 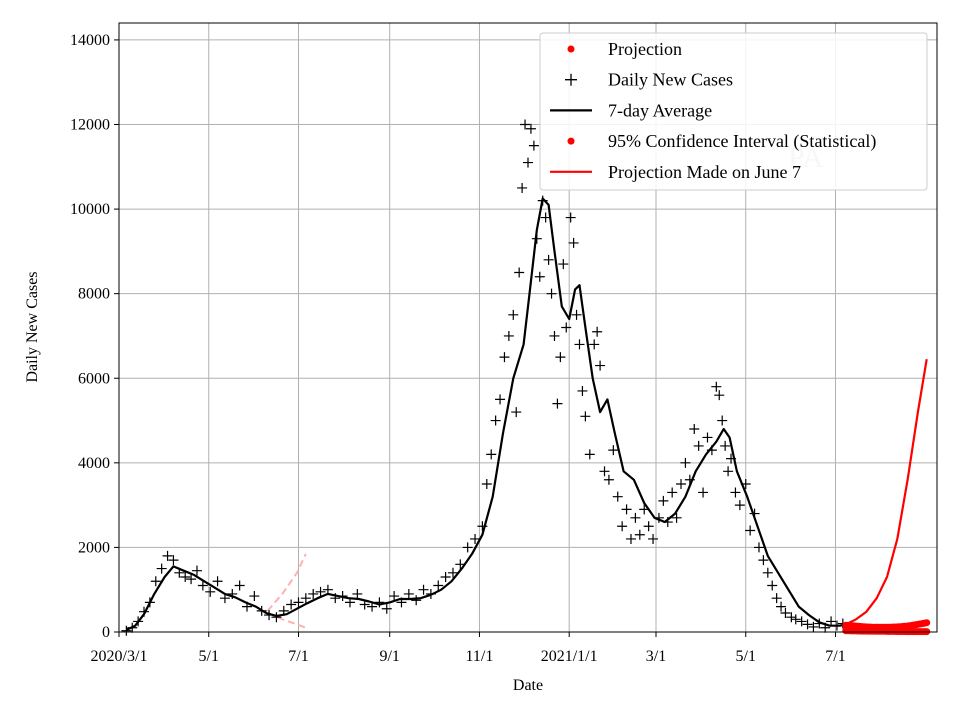 What do you see at coordinates (704, 172) in the screenshot?
I see `legend-label: Projection Made on June 7` at bounding box center [704, 172].